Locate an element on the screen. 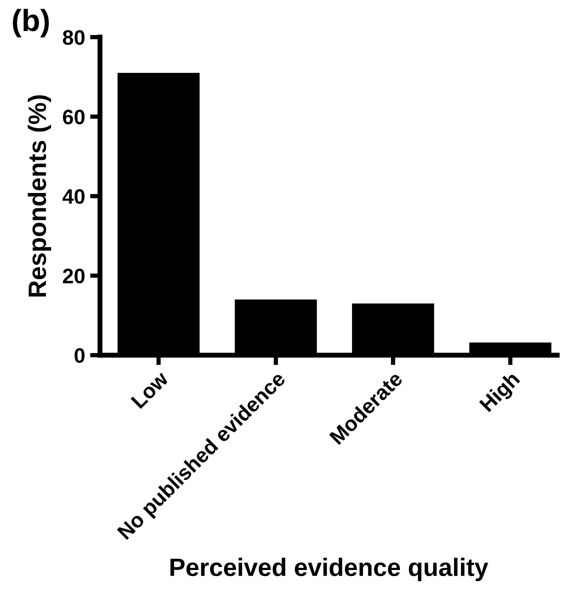 Image resolution: width=568 pixels, height=589 pixels. x-axis-title: Perceived evidence quality is located at coordinates (329, 570).